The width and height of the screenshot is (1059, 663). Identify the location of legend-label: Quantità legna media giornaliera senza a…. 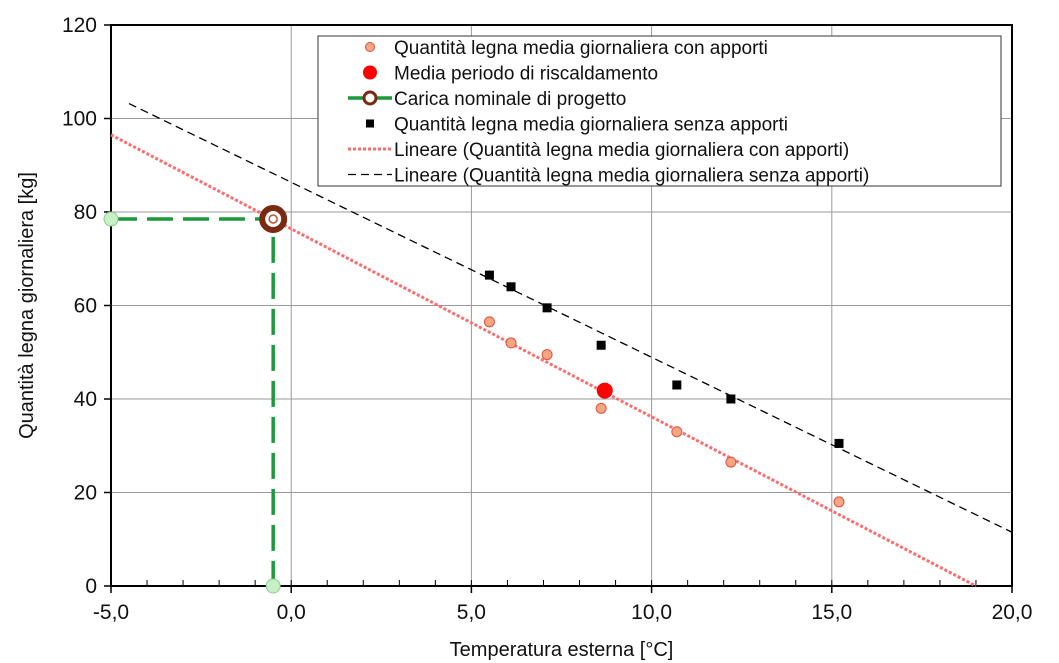
(591, 125).